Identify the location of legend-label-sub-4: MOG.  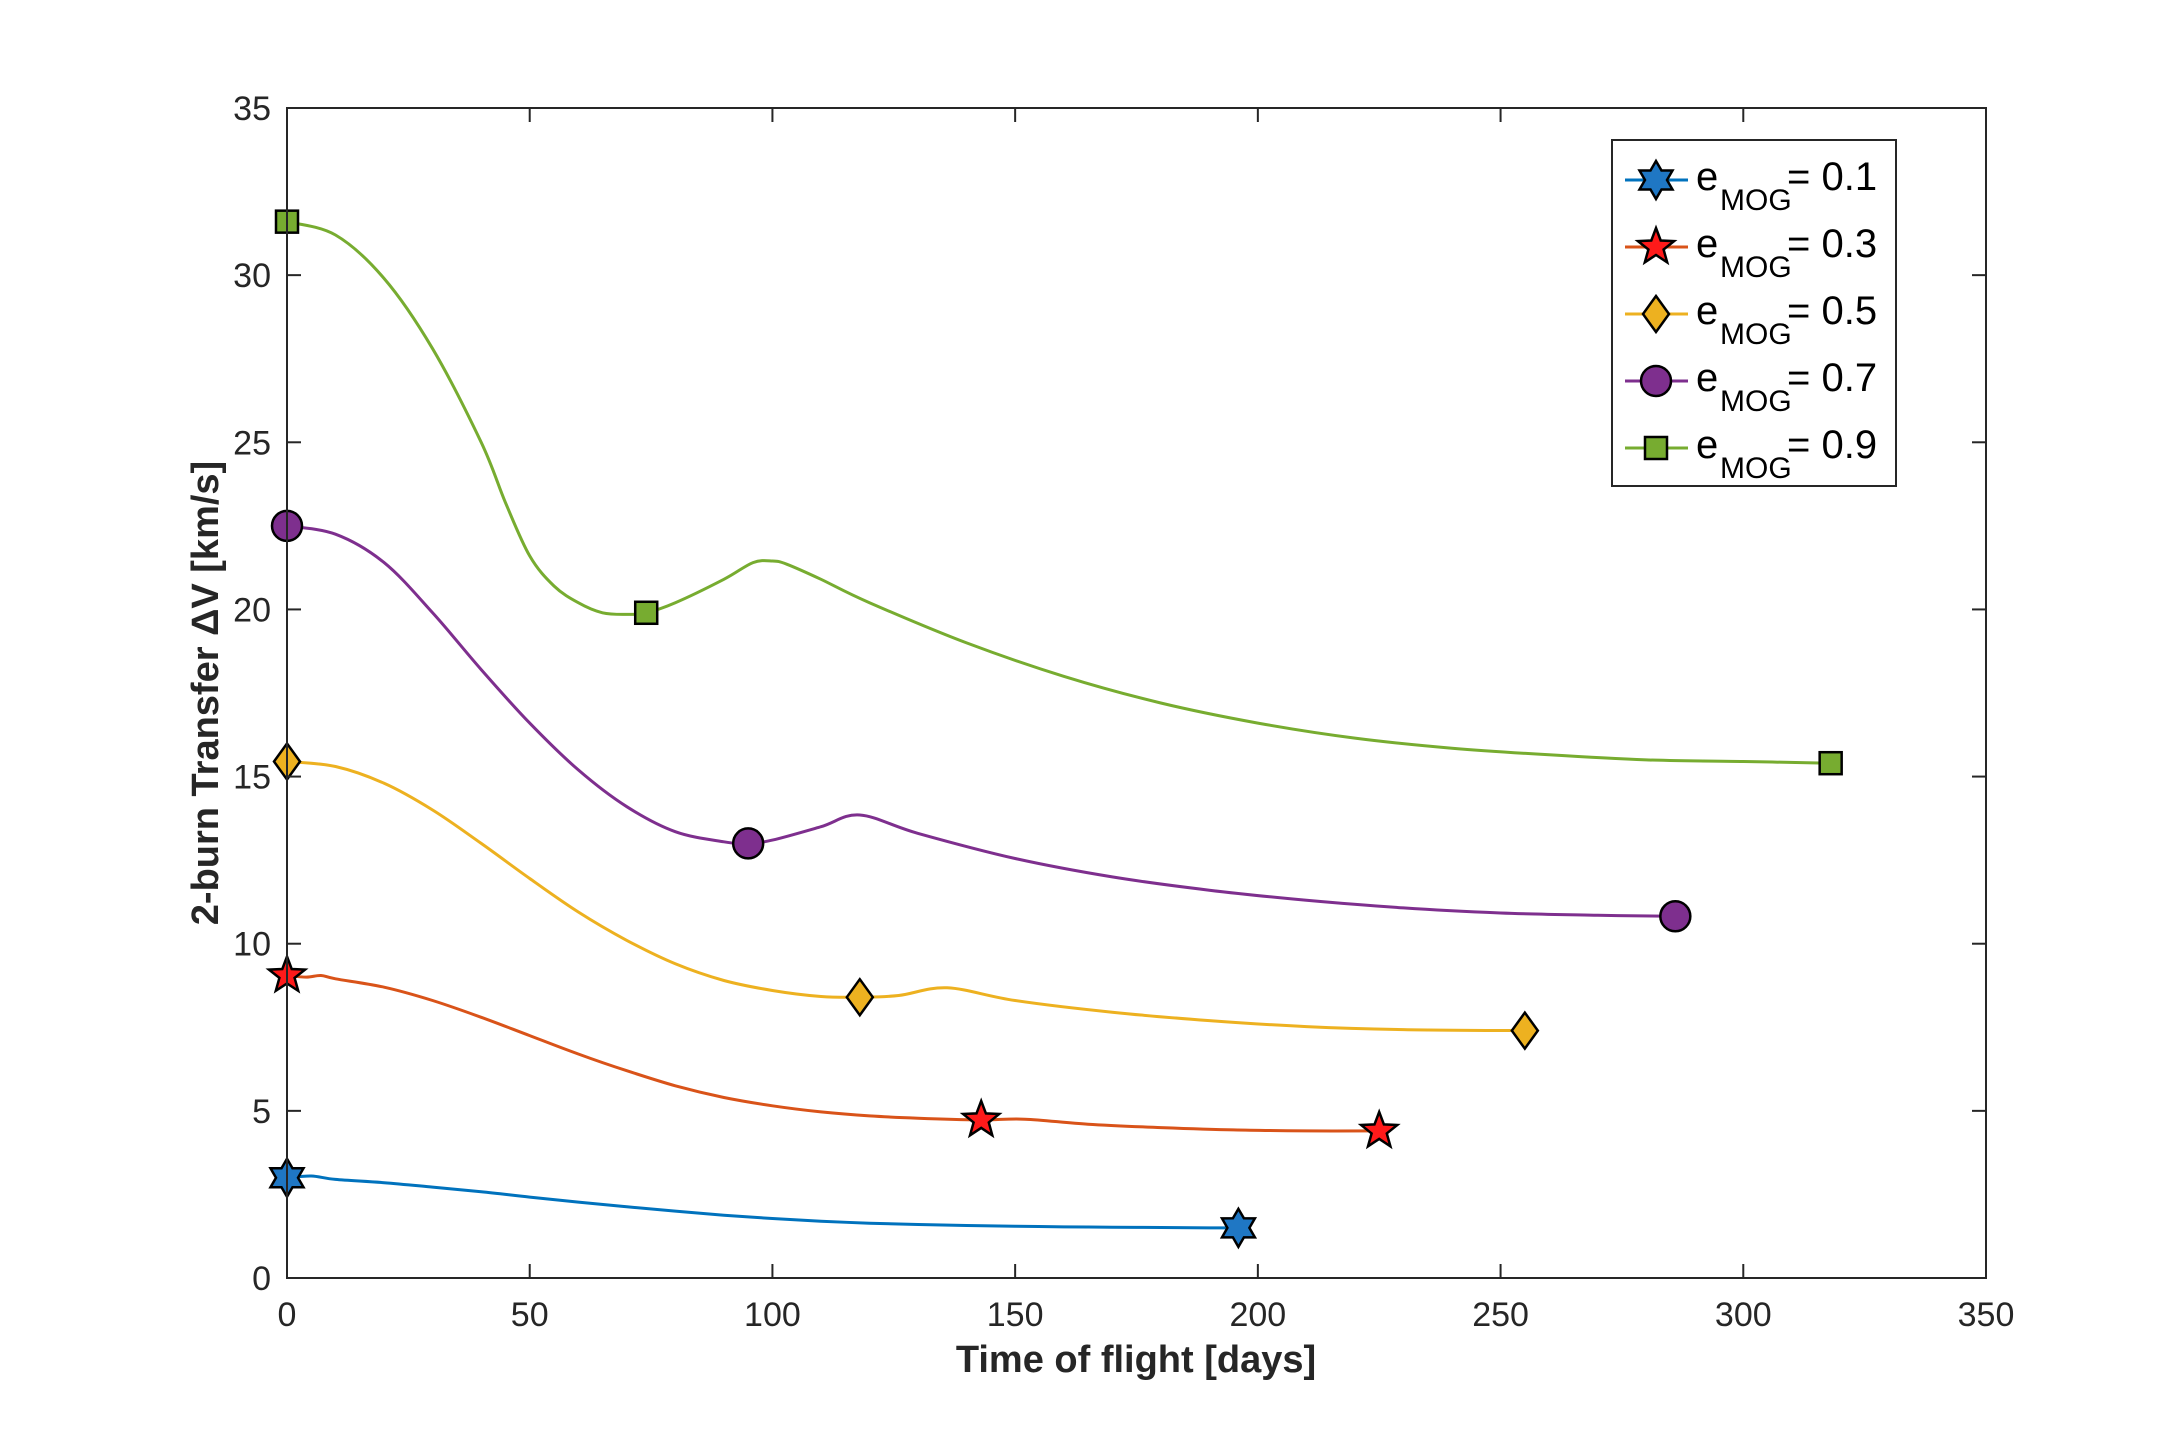
(1756, 468).